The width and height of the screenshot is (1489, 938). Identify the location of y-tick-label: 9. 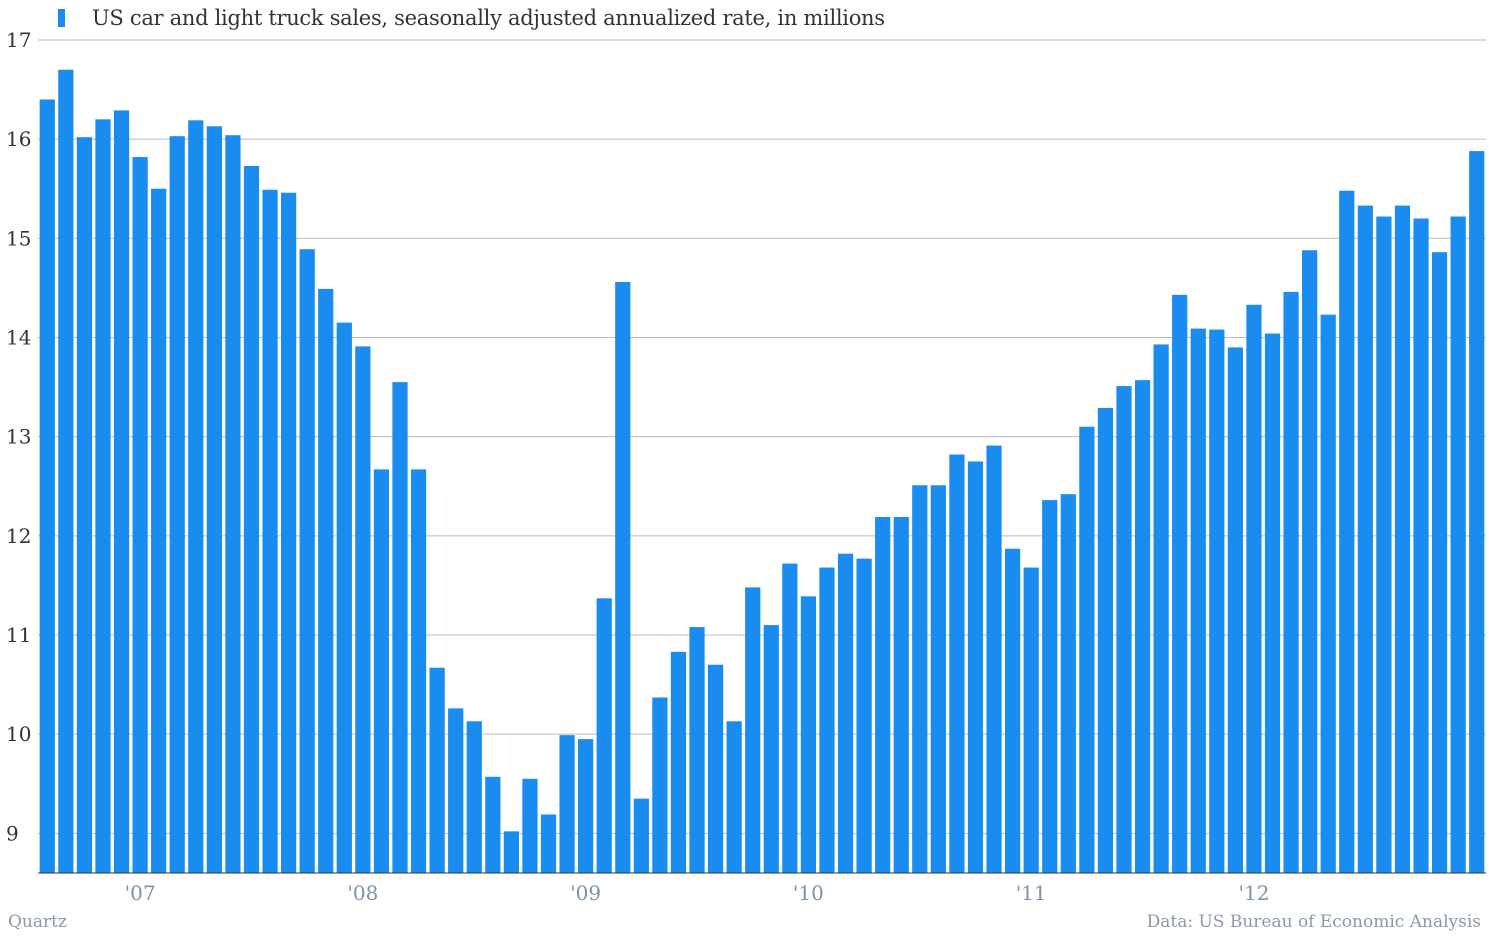
(12, 833).